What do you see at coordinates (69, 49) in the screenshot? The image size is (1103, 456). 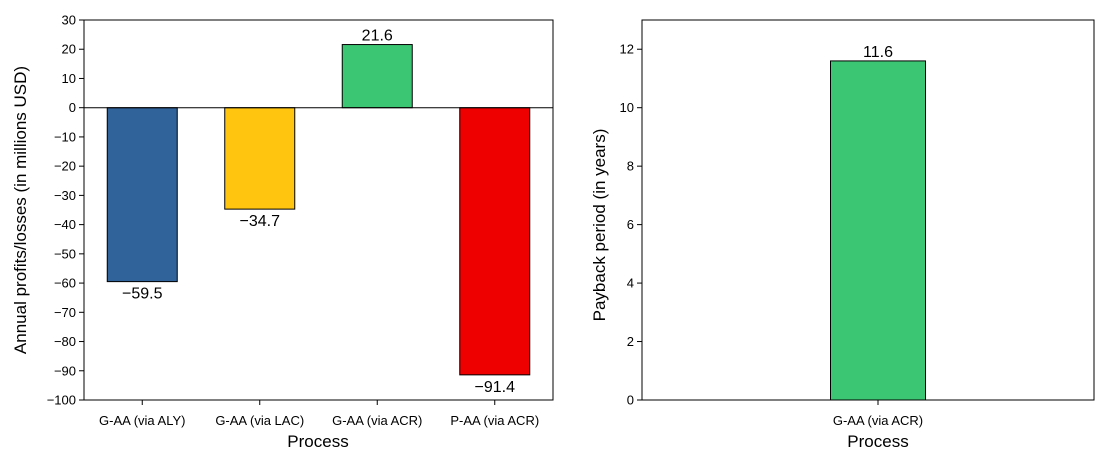 I see `y-tick-label: 20` at bounding box center [69, 49].